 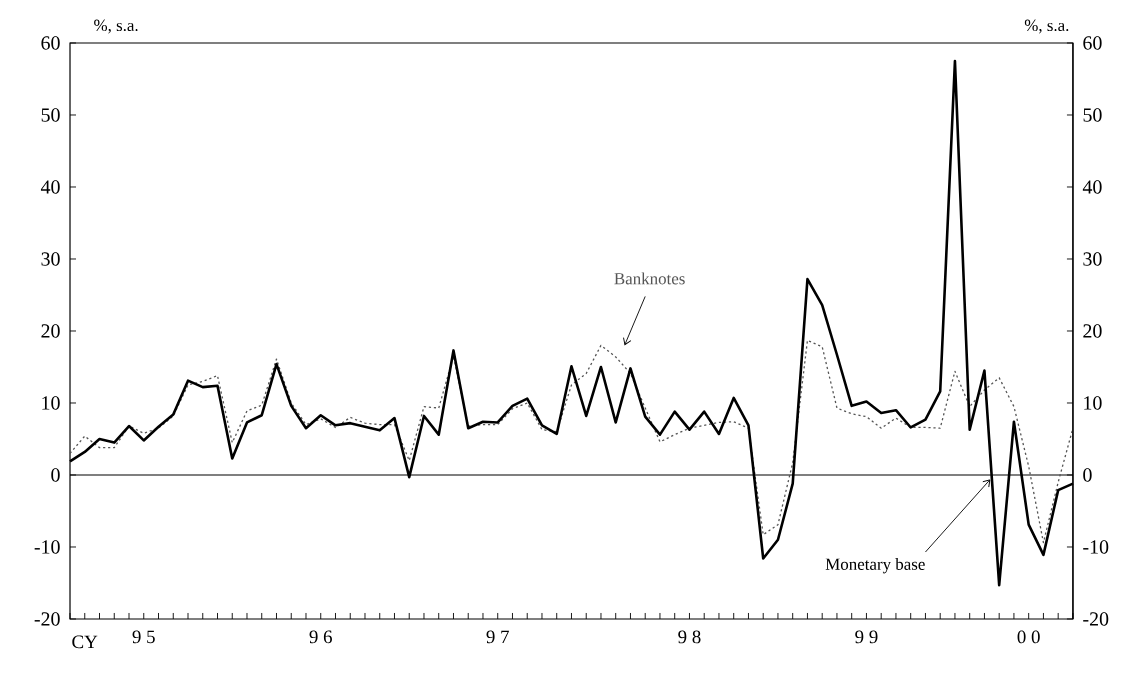 What do you see at coordinates (1046, 26) in the screenshot?
I see `y2-axis-title: %, s.a.` at bounding box center [1046, 26].